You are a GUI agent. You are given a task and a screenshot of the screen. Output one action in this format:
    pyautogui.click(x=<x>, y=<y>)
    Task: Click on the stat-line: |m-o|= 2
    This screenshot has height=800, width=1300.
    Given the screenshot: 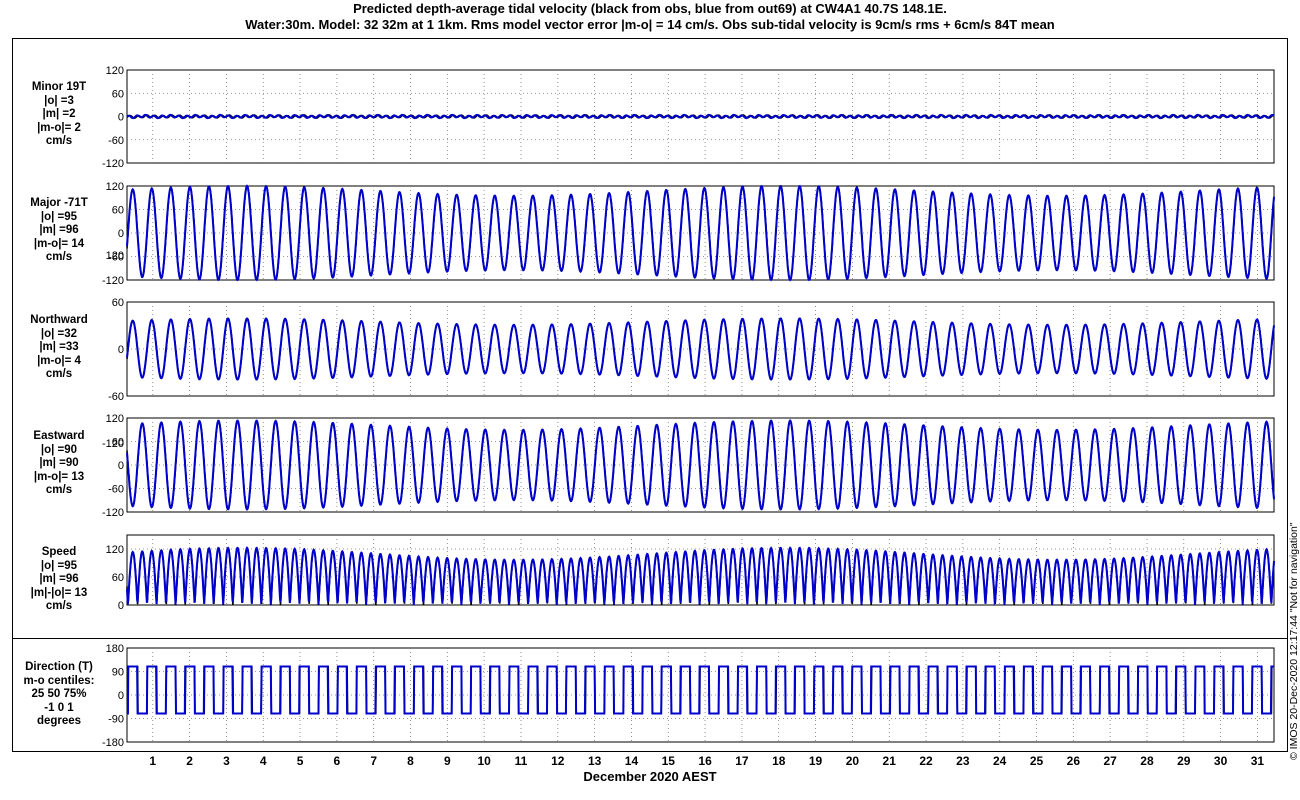 What is the action you would take?
    pyautogui.click(x=59, y=127)
    